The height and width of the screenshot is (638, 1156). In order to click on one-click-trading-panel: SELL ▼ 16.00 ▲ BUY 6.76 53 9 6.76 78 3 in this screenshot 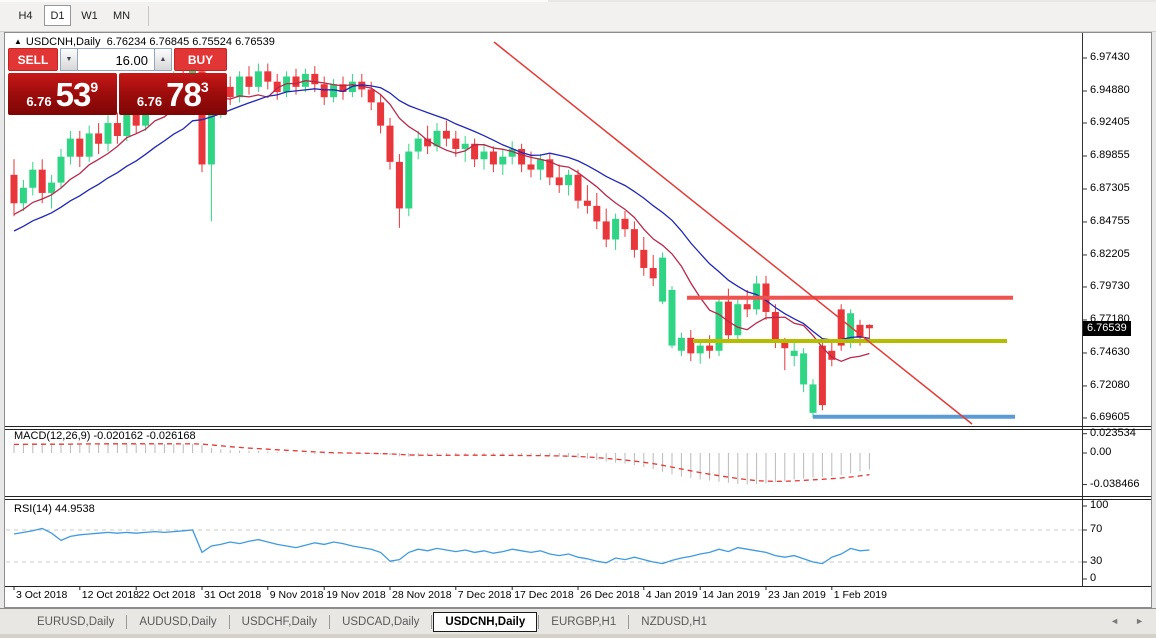, I will do `click(117, 81)`.